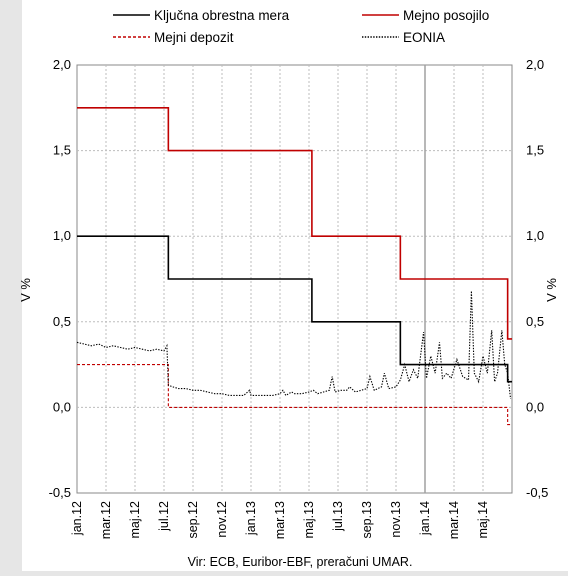  What do you see at coordinates (25, 290) in the screenshot?
I see `y-axis-label-left: V %` at bounding box center [25, 290].